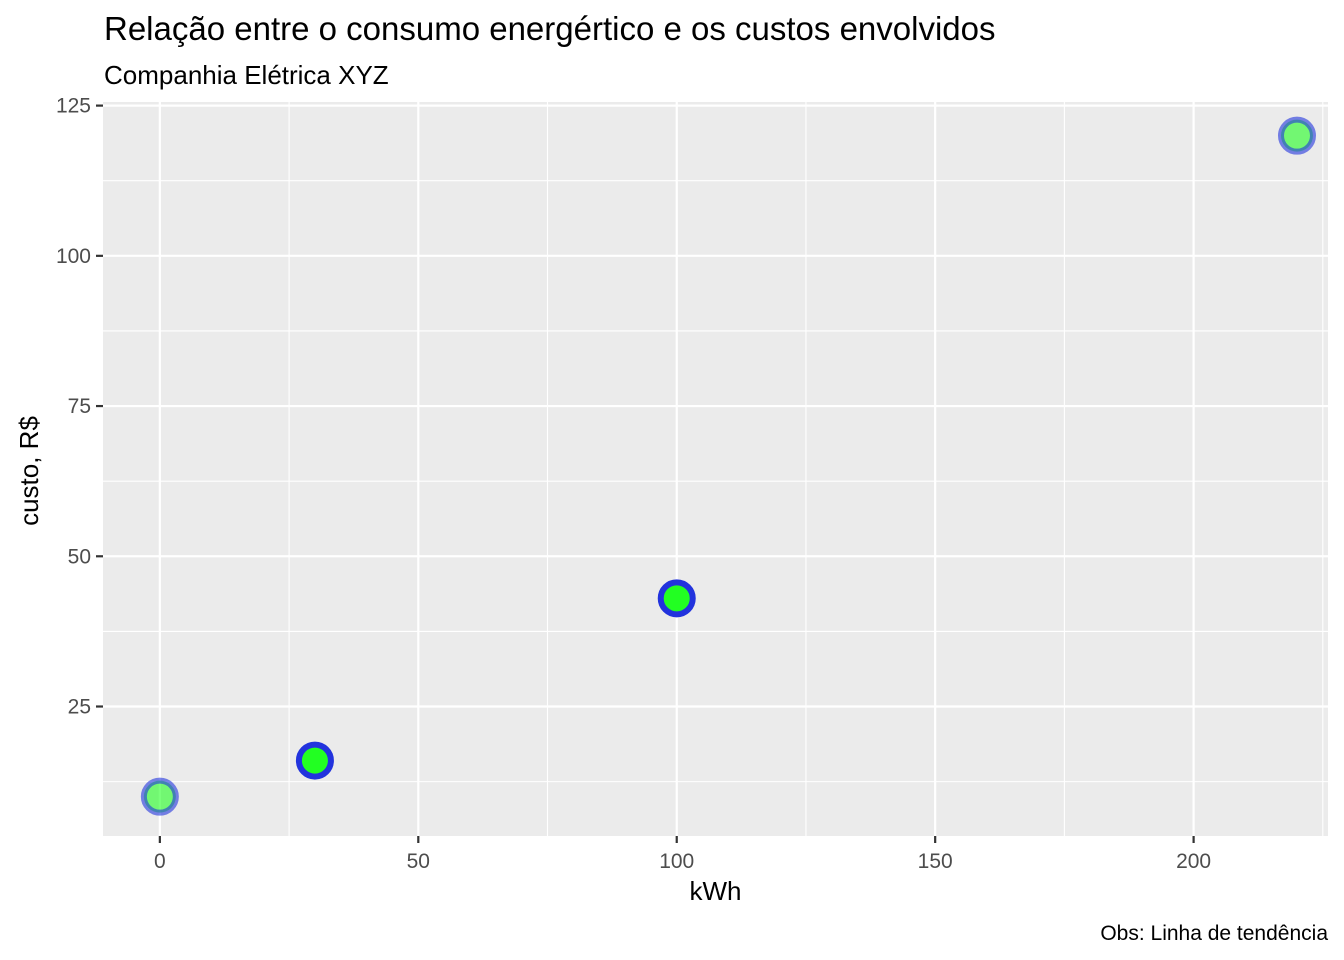 The height and width of the screenshot is (960, 1344). I want to click on y-axis-tick-labels: 25 50 75 100 125, so click(73, 407).